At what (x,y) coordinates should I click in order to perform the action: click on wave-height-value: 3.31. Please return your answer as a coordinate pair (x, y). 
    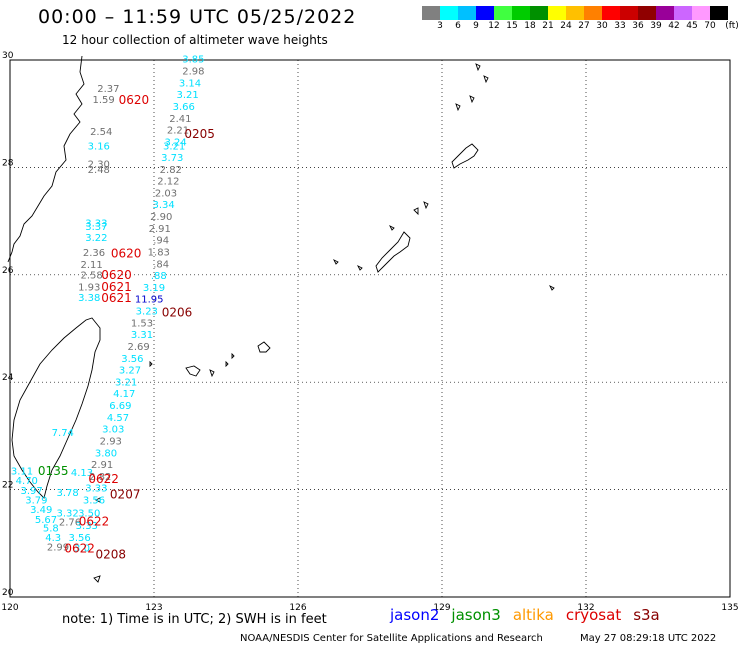
    Looking at the image, I should click on (142, 335).